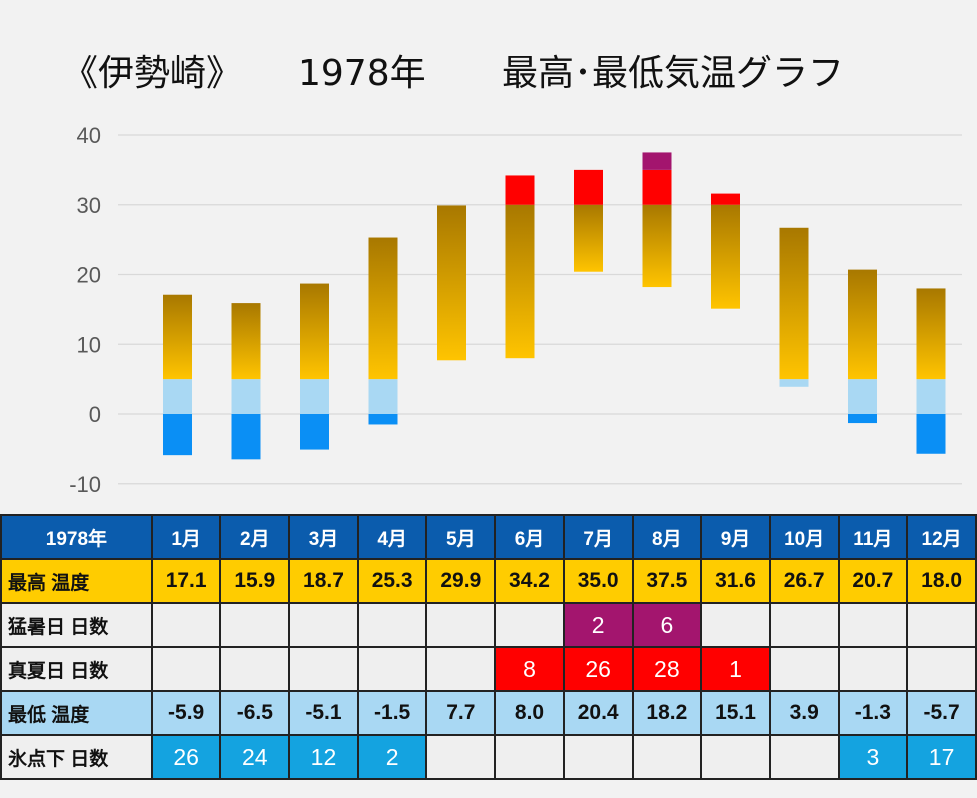  Describe the element at coordinates (76, 581) in the screenshot. I see `row-label: 最高 温度` at that location.